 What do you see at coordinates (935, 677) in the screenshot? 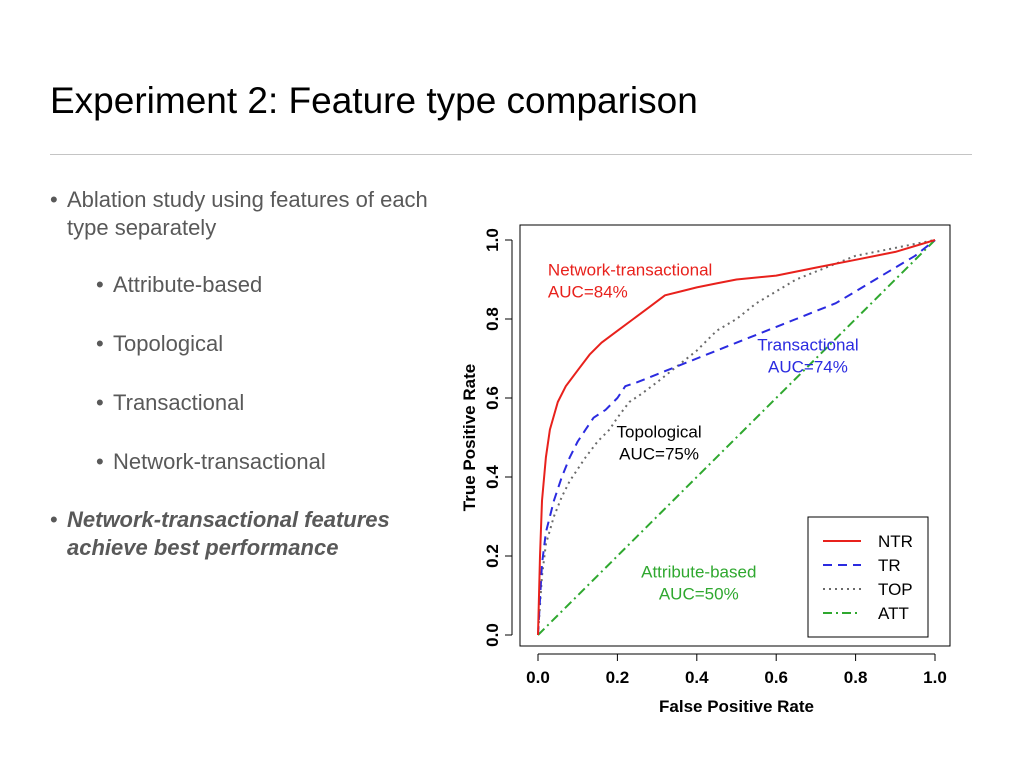
I see `x-tick-label: 1.0` at bounding box center [935, 677].